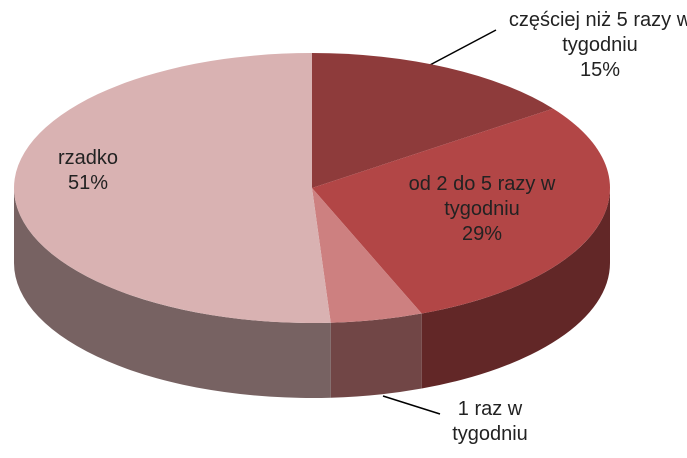  Describe the element at coordinates (597, 32) in the screenshot. I see `category-label: częściej niż 5 razy w tygodniu` at that location.